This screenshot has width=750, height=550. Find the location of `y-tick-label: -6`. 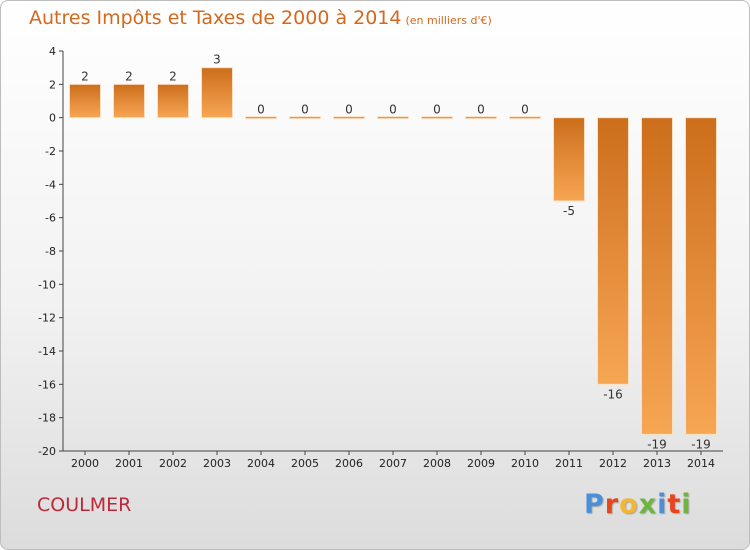

y-tick-label: -6 is located at coordinates (50, 218).